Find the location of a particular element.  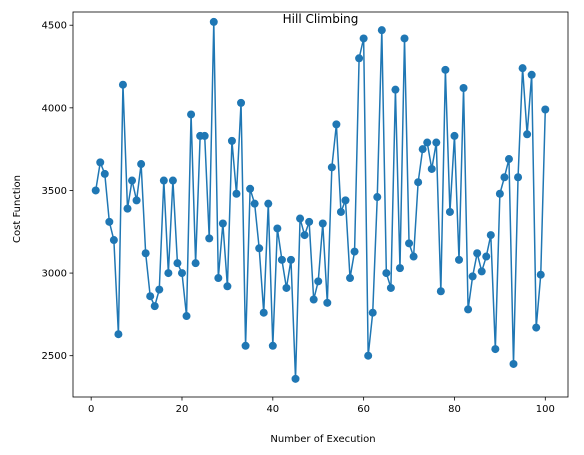

y-tick-label: 4500 is located at coordinates (54, 26).